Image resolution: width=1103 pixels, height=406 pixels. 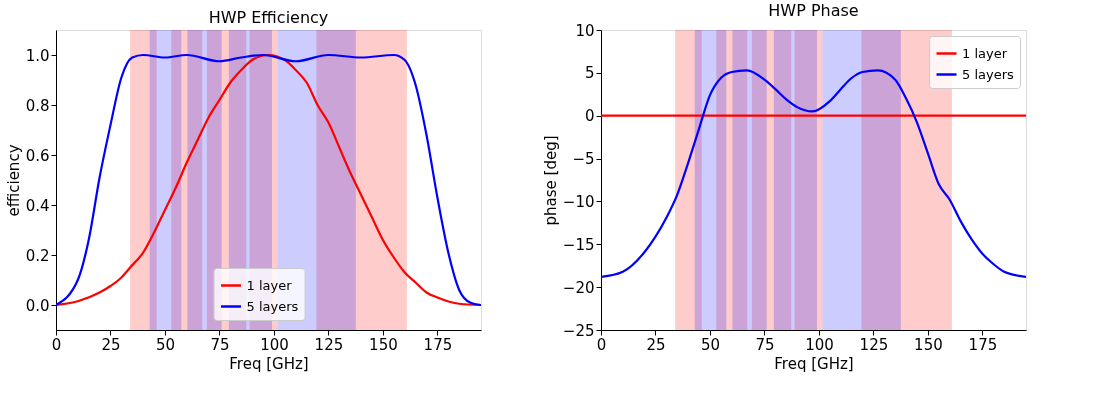 What do you see at coordinates (589, 73) in the screenshot?
I see `y-tick-label: 5` at bounding box center [589, 73].